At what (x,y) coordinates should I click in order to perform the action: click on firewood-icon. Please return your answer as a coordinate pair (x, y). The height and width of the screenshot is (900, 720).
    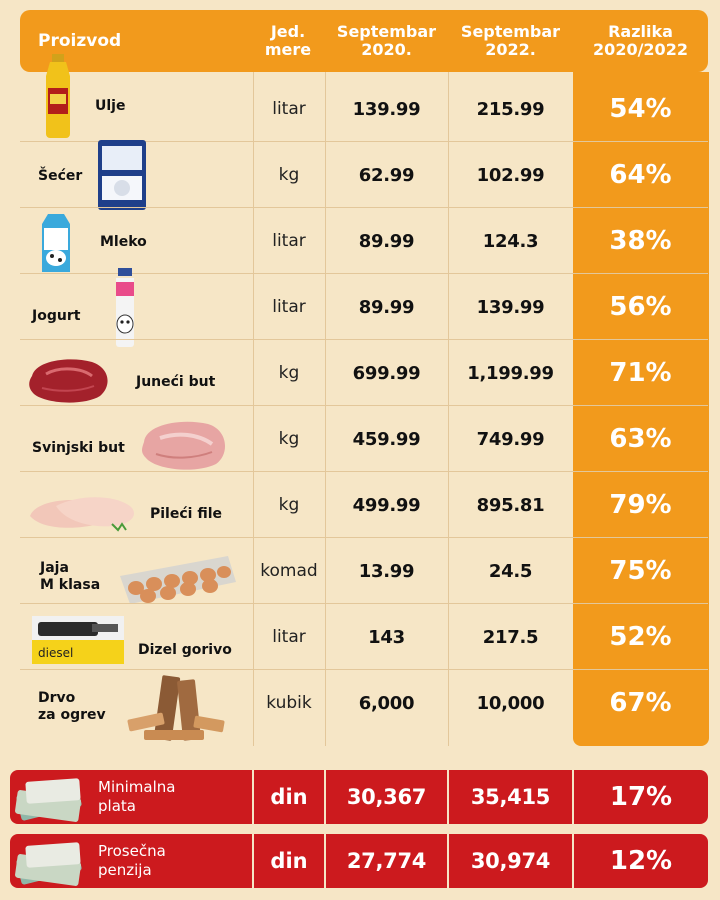
    Looking at the image, I should click on (176, 708).